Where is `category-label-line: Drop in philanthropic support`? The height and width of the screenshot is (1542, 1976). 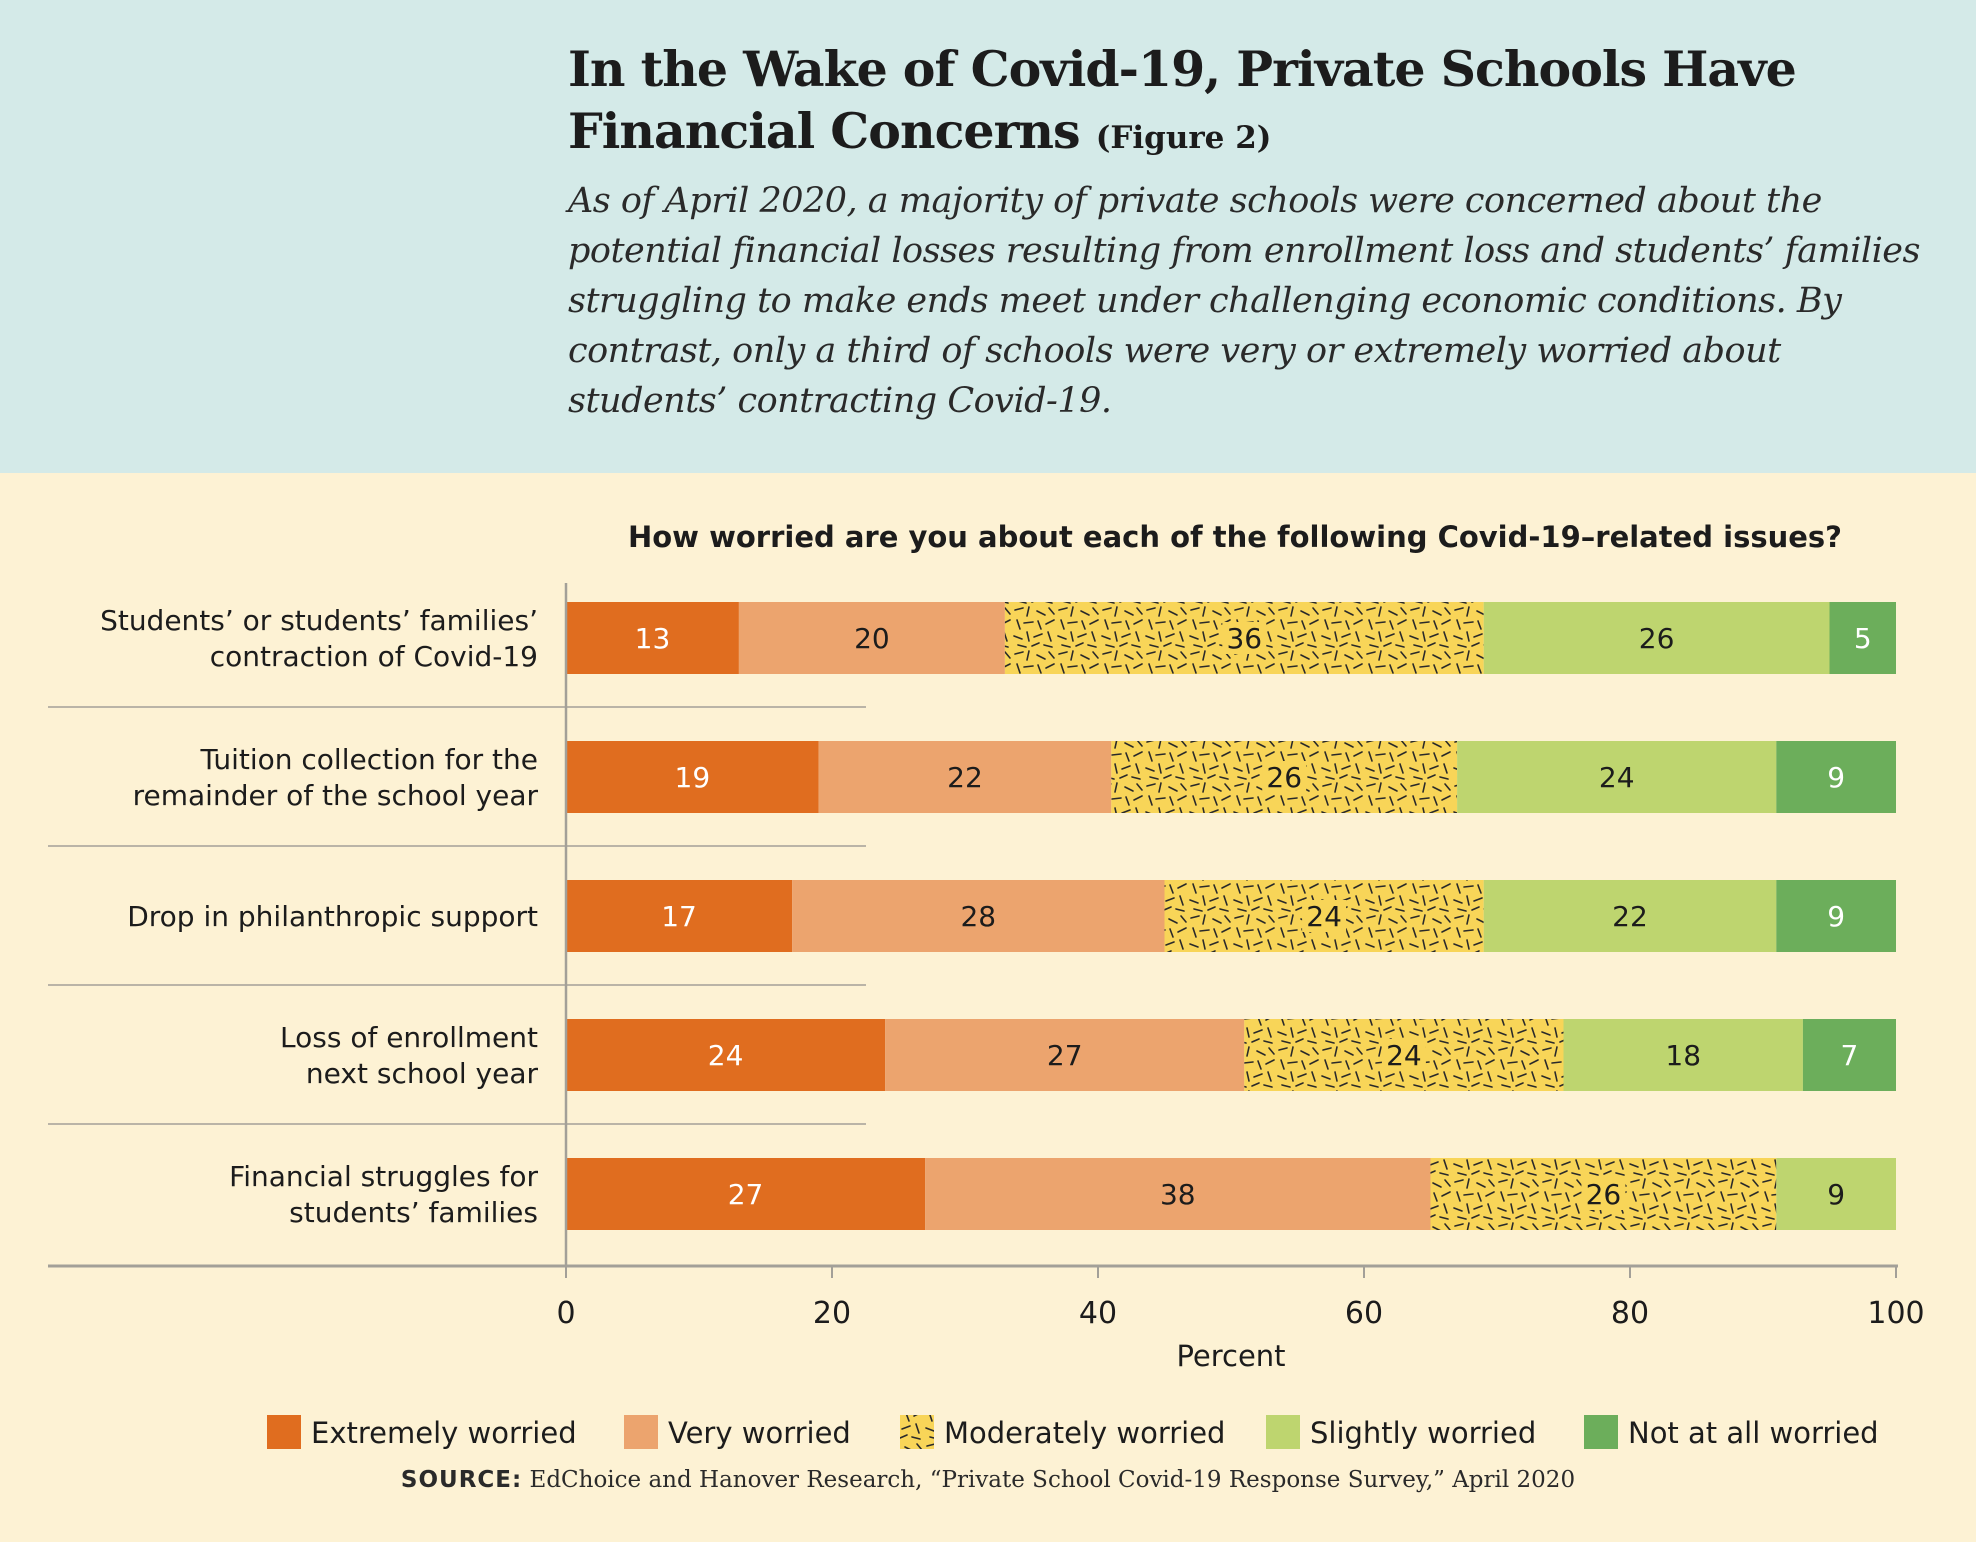
category-label-line: Drop in philanthropic support is located at coordinates (332, 916).